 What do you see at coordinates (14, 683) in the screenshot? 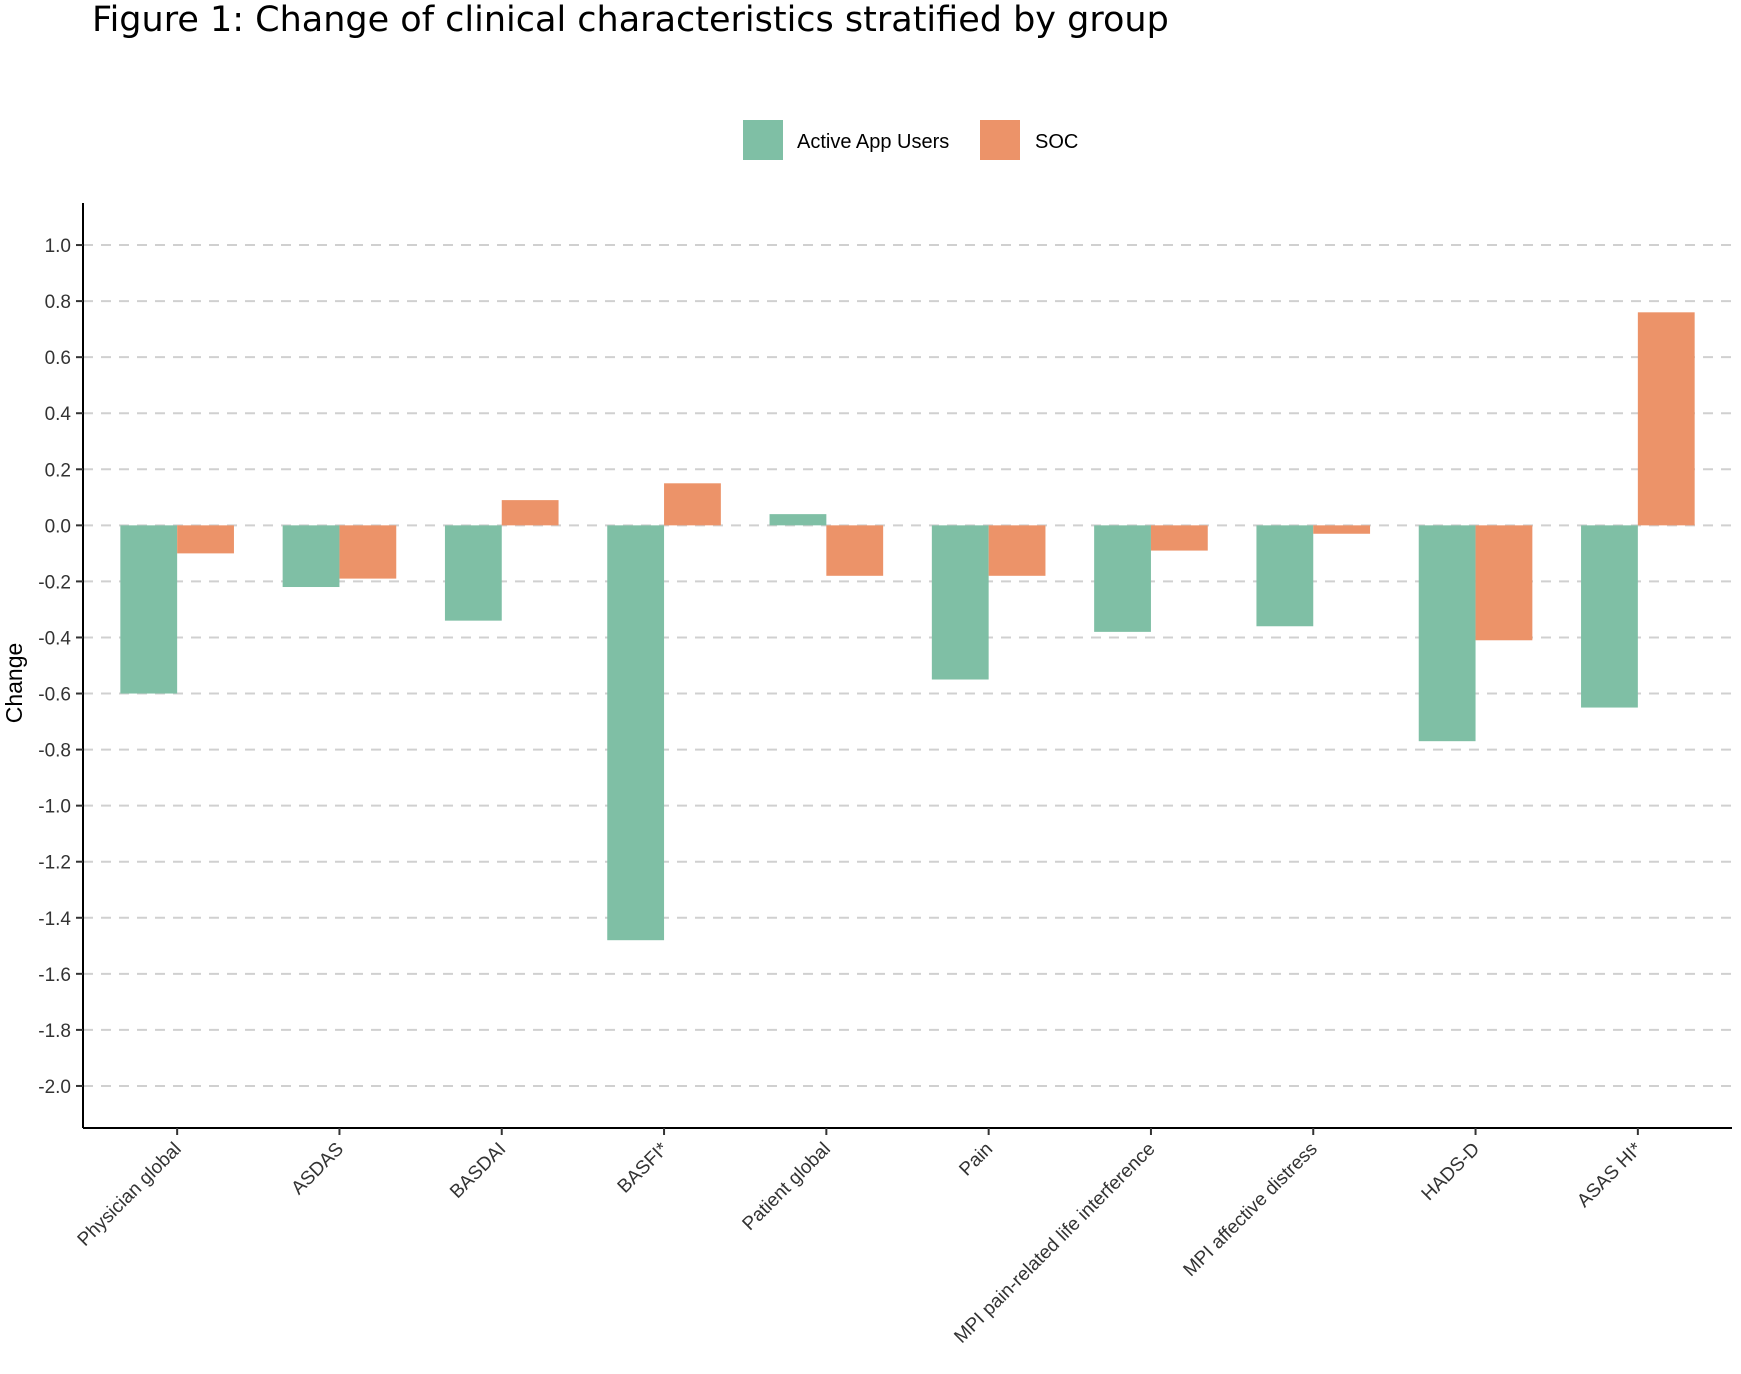
I see `y-axis-title: Change` at bounding box center [14, 683].